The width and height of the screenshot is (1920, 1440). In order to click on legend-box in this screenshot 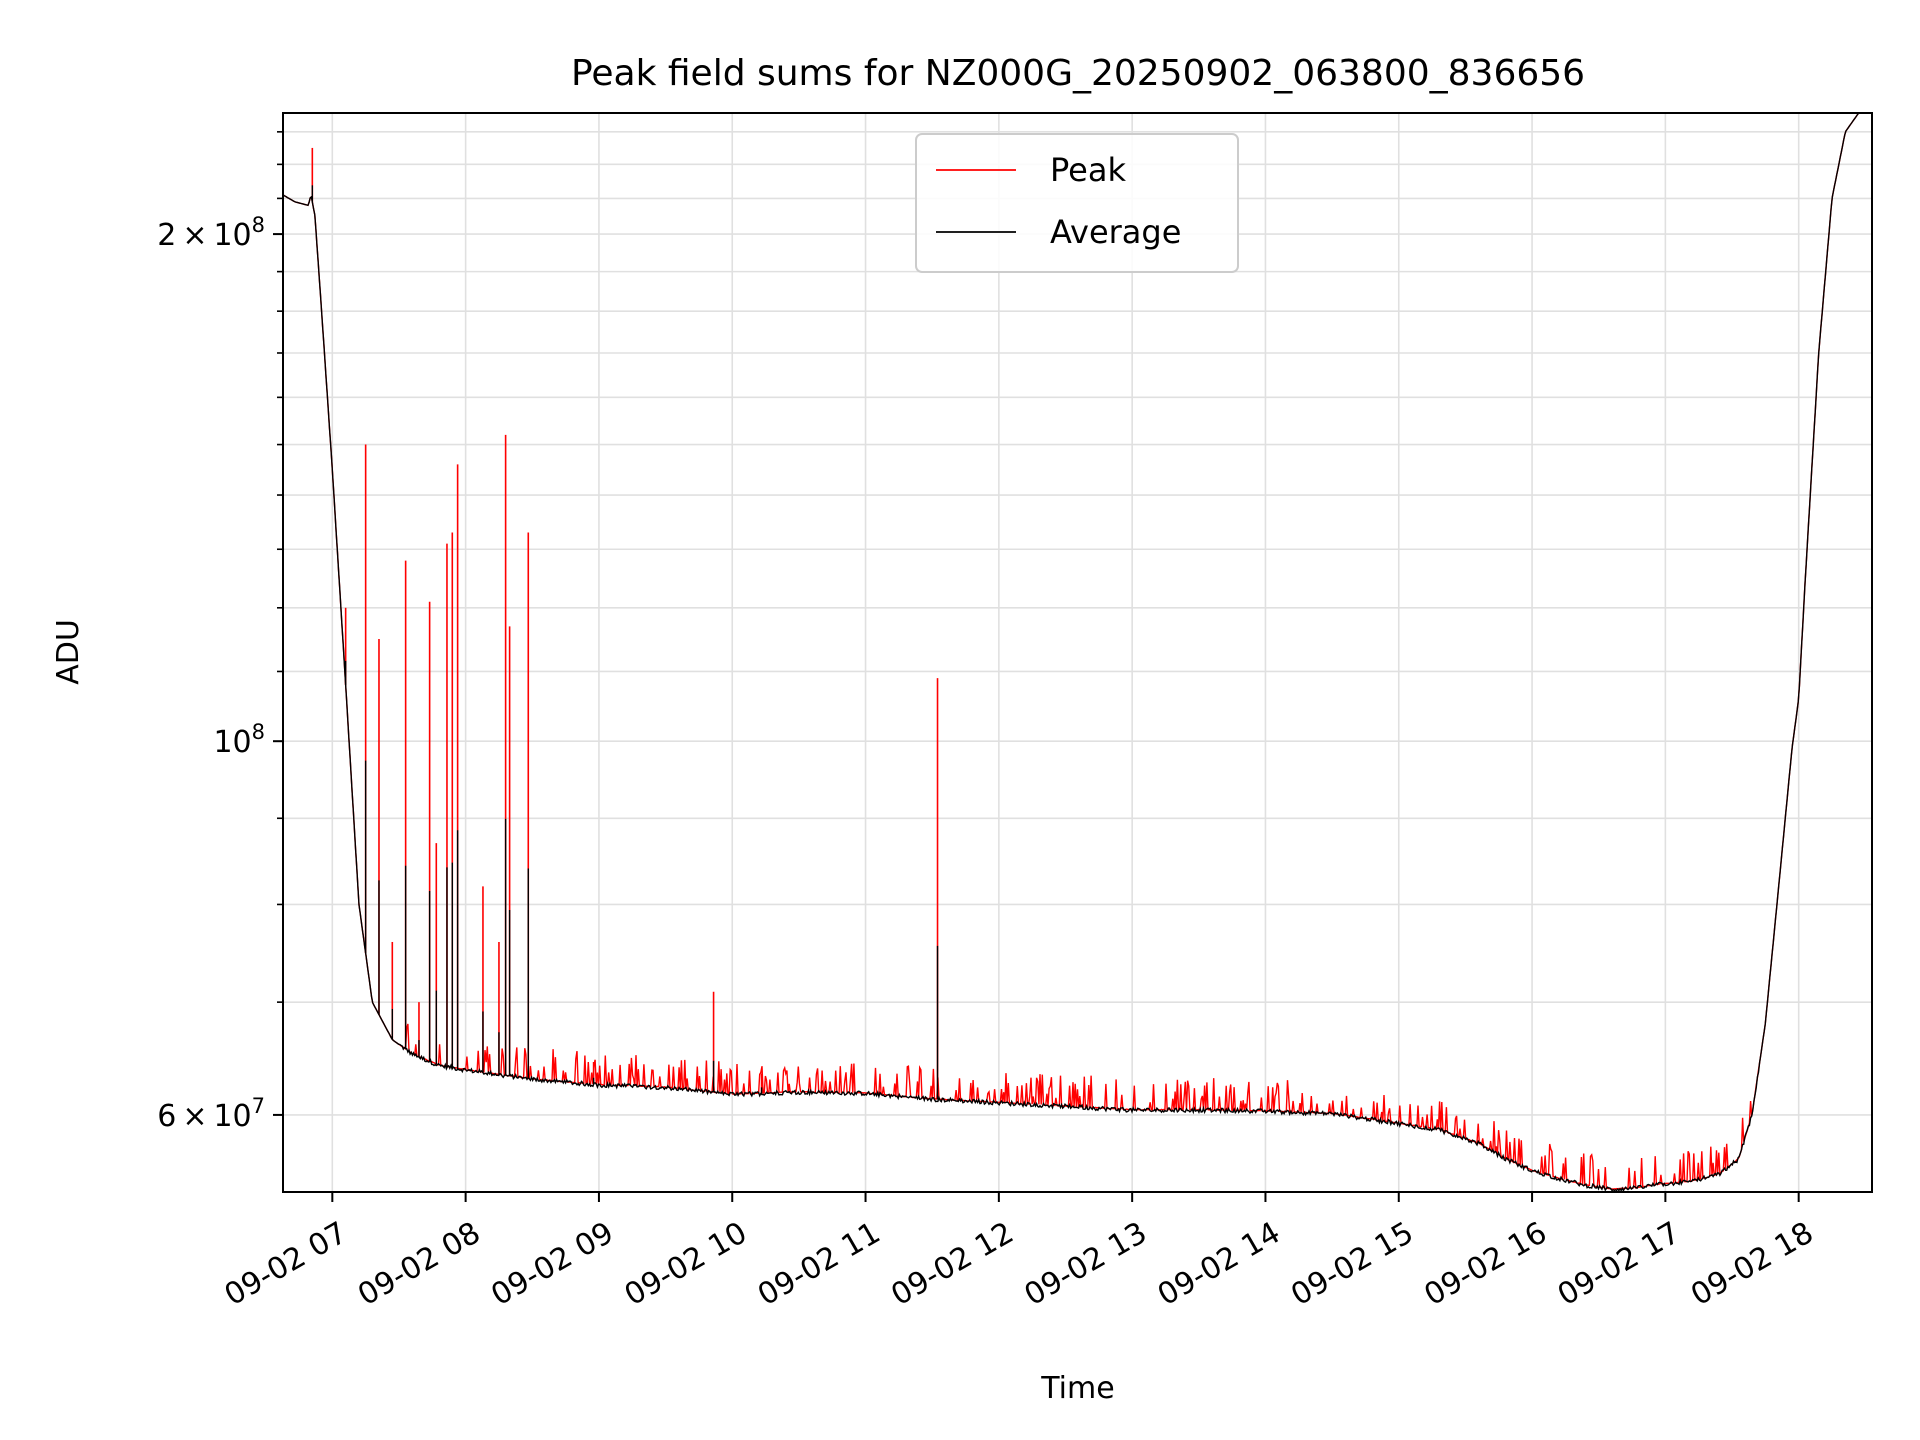, I will do `click(1077, 203)`.